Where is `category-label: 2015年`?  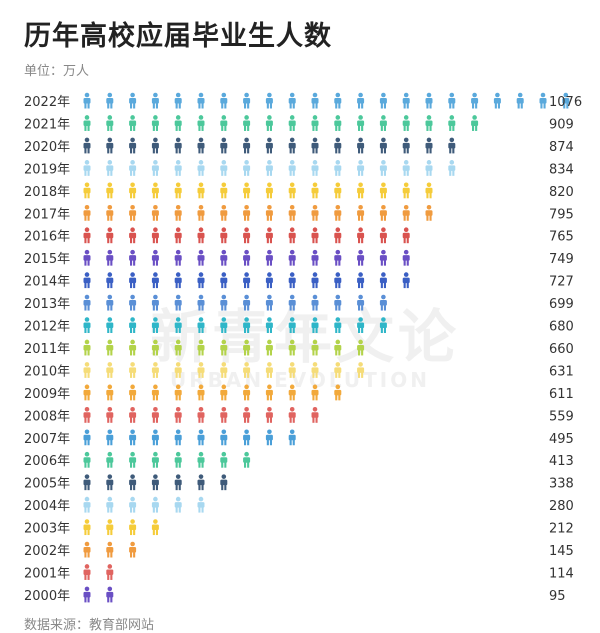
category-label: 2015年 is located at coordinates (47, 259).